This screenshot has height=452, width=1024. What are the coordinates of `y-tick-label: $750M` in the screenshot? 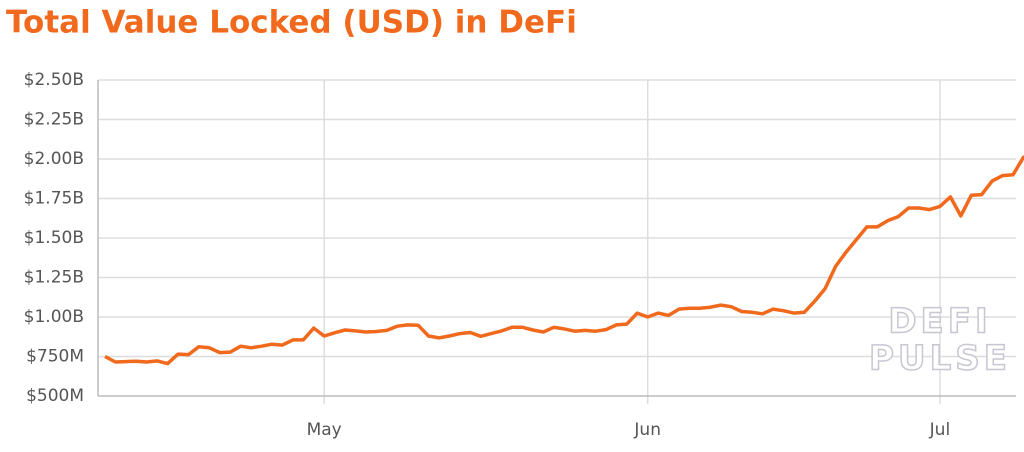 It's located at (55, 357).